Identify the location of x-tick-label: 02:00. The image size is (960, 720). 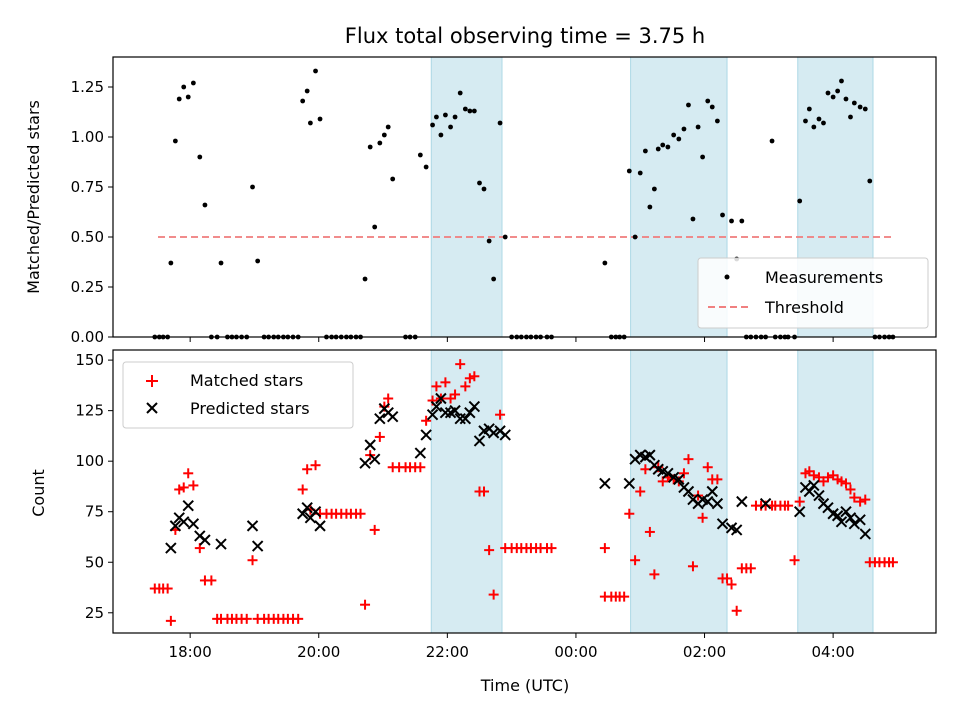
(704, 652).